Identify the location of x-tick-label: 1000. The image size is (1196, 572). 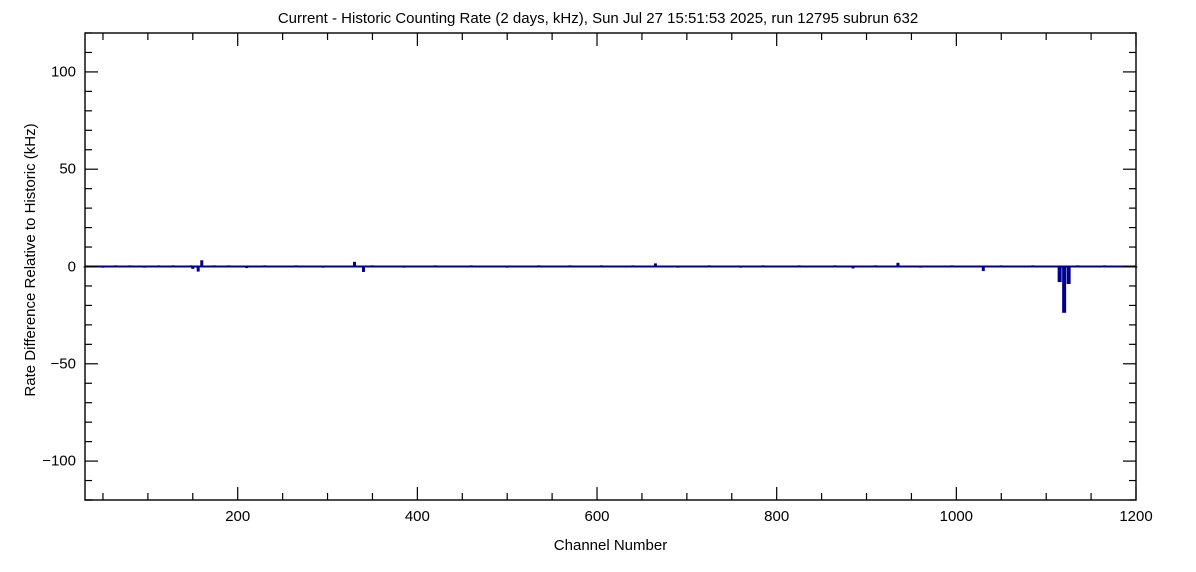
(956, 516).